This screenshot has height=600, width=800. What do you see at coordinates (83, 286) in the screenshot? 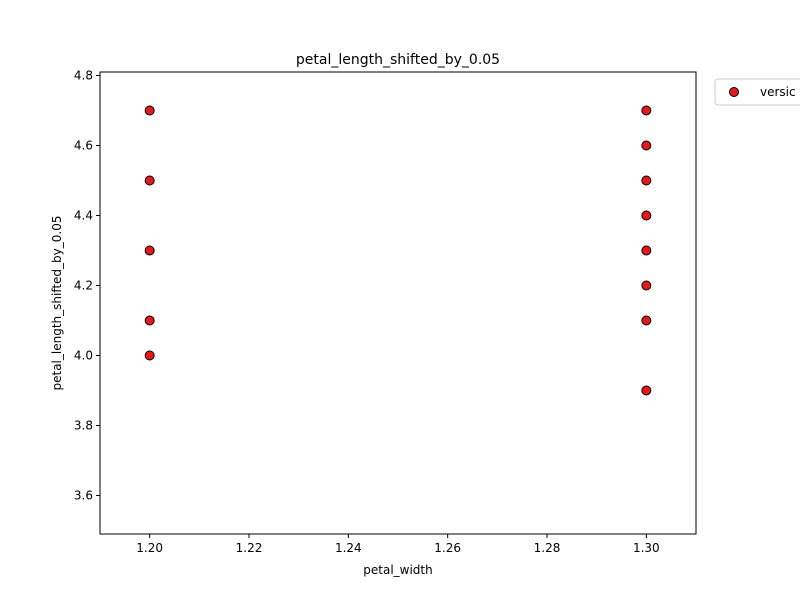
I see `y-tick-label: 4.2` at bounding box center [83, 286].